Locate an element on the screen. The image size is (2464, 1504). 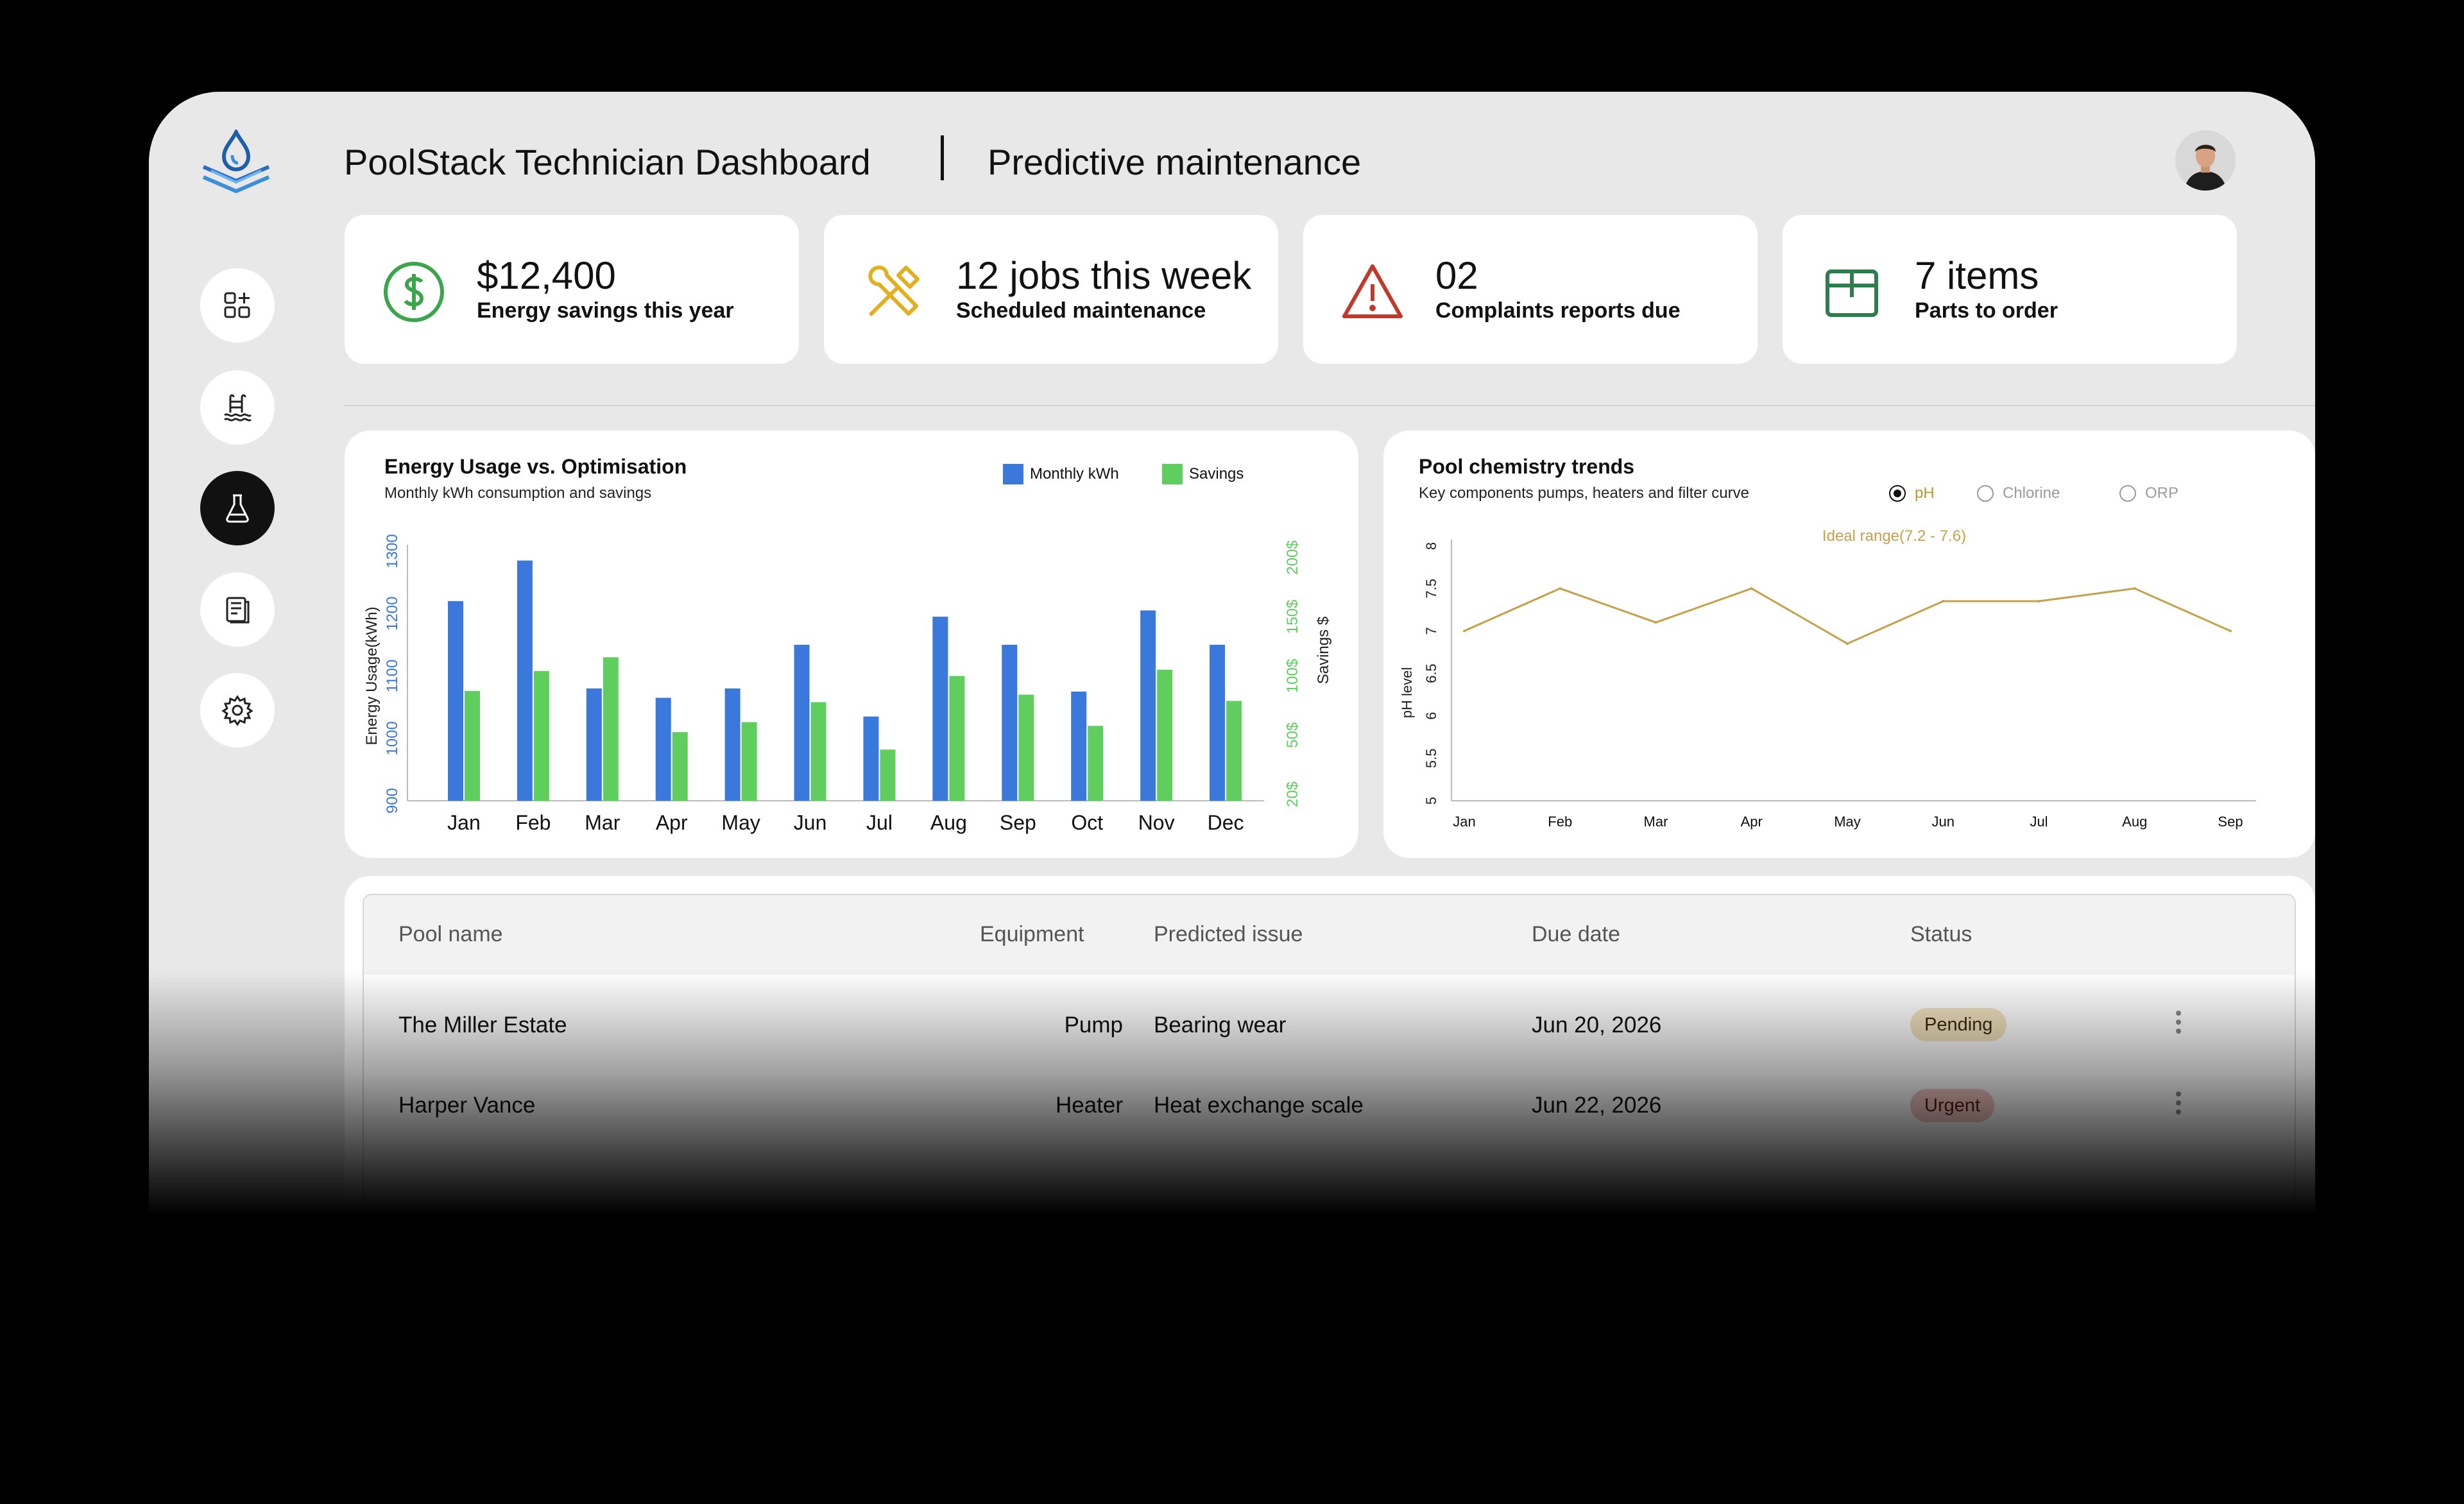
stat-card-jobs: 12 jobs this week Scheduled maintenance is located at coordinates (1051, 289).